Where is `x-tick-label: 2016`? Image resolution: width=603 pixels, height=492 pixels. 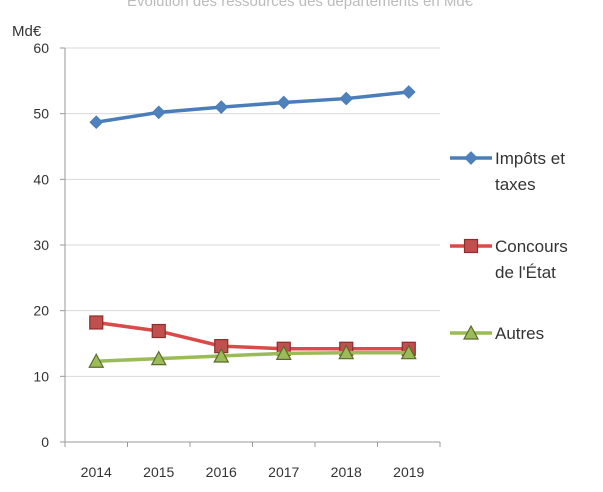 x-tick-label: 2016 is located at coordinates (221, 472).